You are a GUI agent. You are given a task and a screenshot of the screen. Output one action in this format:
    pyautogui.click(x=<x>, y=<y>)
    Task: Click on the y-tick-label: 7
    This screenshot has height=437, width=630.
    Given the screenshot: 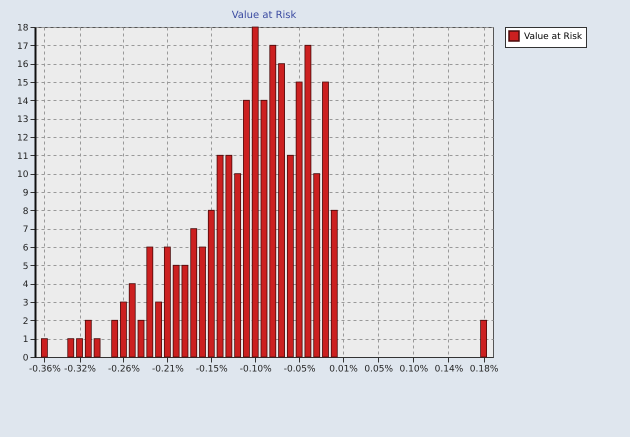 What is the action you would take?
    pyautogui.click(x=25, y=230)
    